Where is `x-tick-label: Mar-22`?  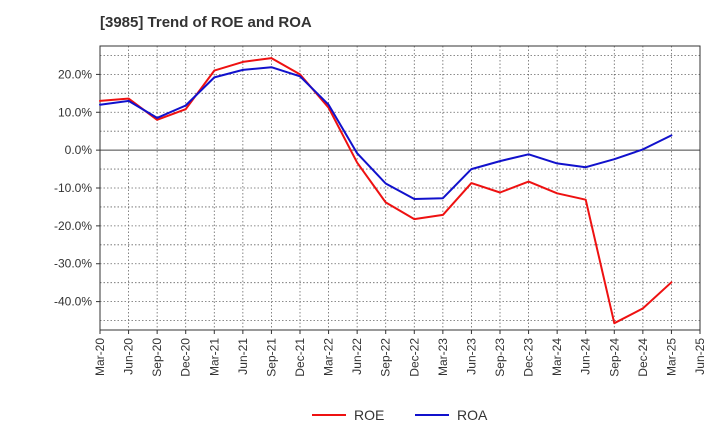
x-tick-label: Mar-22 is located at coordinates (329, 357).